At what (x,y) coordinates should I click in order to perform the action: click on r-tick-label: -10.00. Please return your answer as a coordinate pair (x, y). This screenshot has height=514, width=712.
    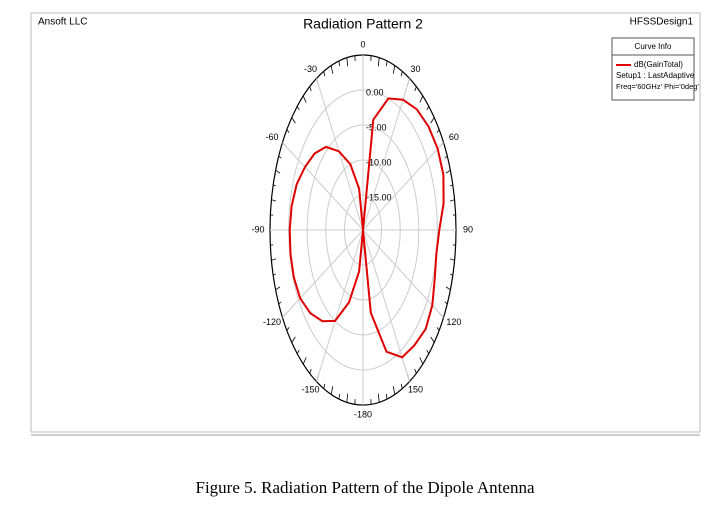
    Looking at the image, I should click on (379, 162).